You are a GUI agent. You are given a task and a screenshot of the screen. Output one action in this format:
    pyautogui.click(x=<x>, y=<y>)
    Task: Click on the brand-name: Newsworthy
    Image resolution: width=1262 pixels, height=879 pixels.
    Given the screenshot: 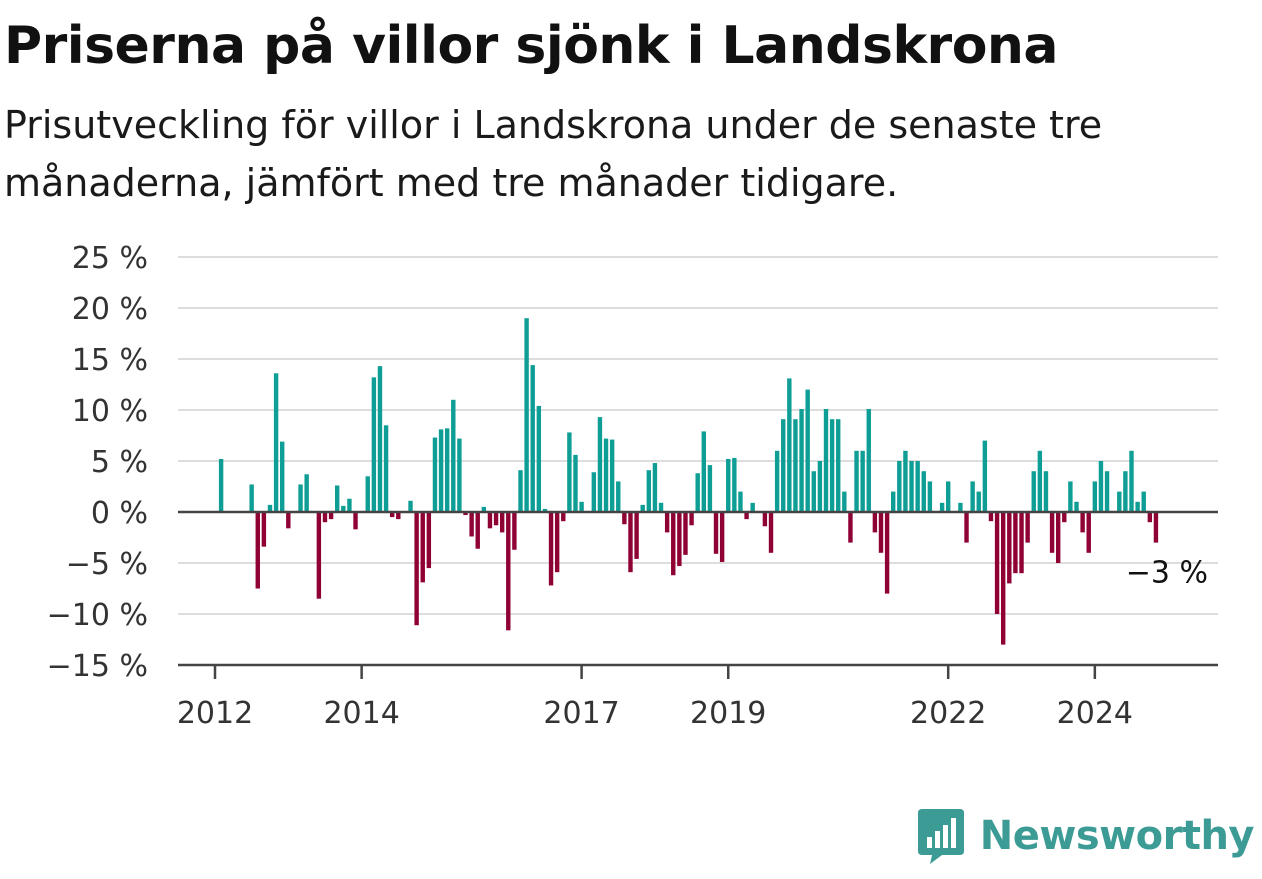 What is the action you would take?
    pyautogui.click(x=1117, y=836)
    